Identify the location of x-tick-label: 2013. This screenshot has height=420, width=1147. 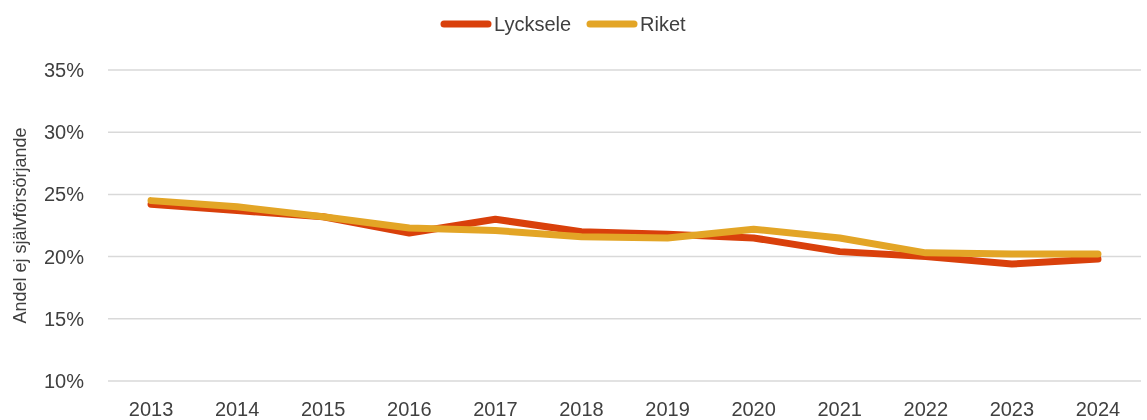
(151, 409).